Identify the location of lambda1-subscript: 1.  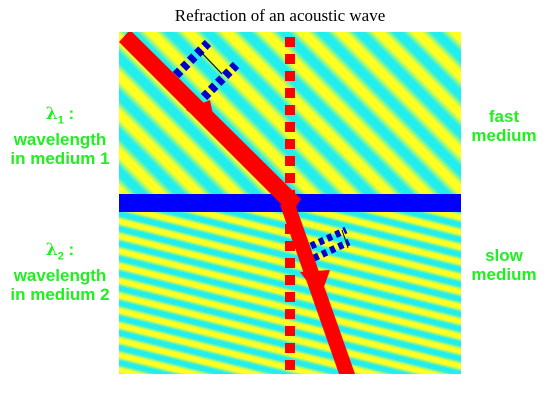
(60, 120).